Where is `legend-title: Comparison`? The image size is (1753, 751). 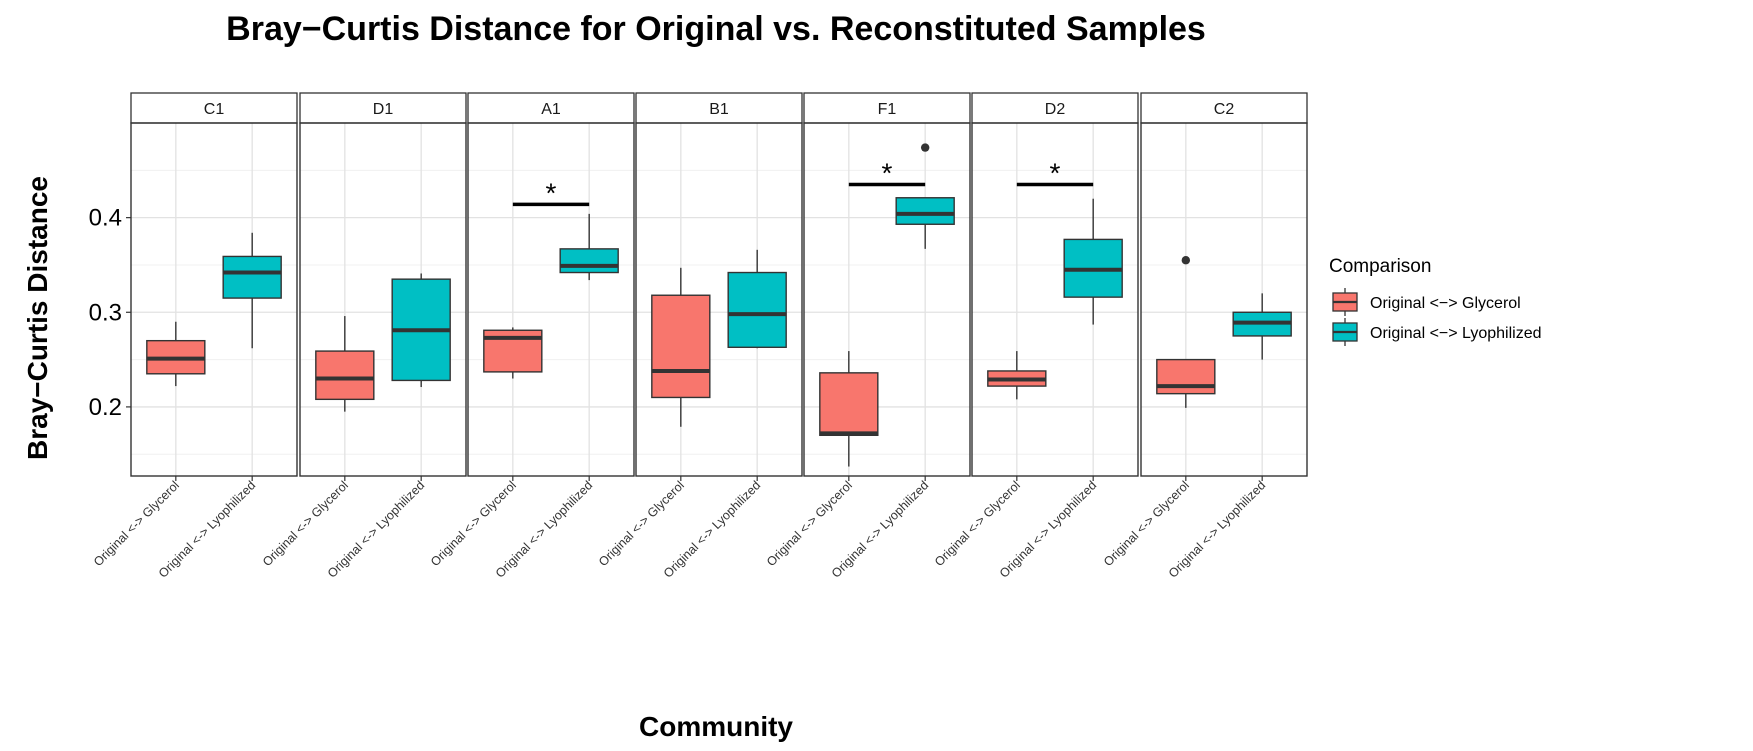 legend-title: Comparison is located at coordinates (1380, 266).